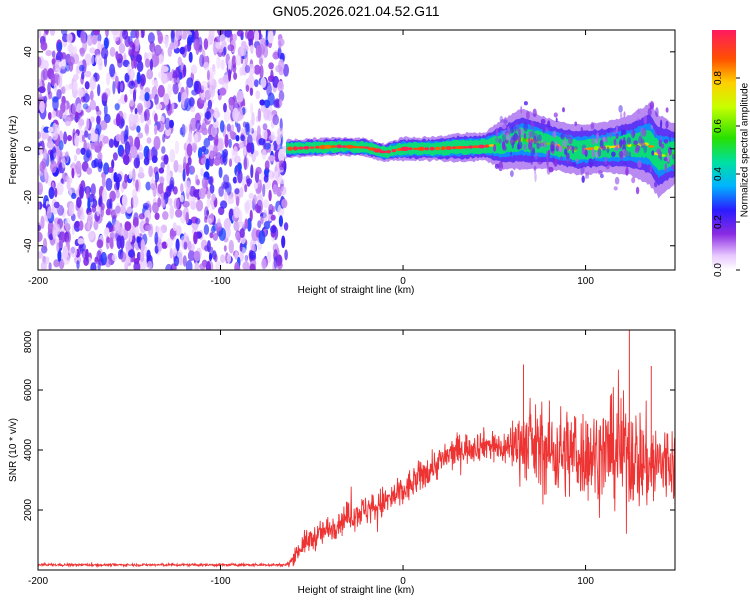  I want to click on y-tick-label: 40, so click(28, 52).